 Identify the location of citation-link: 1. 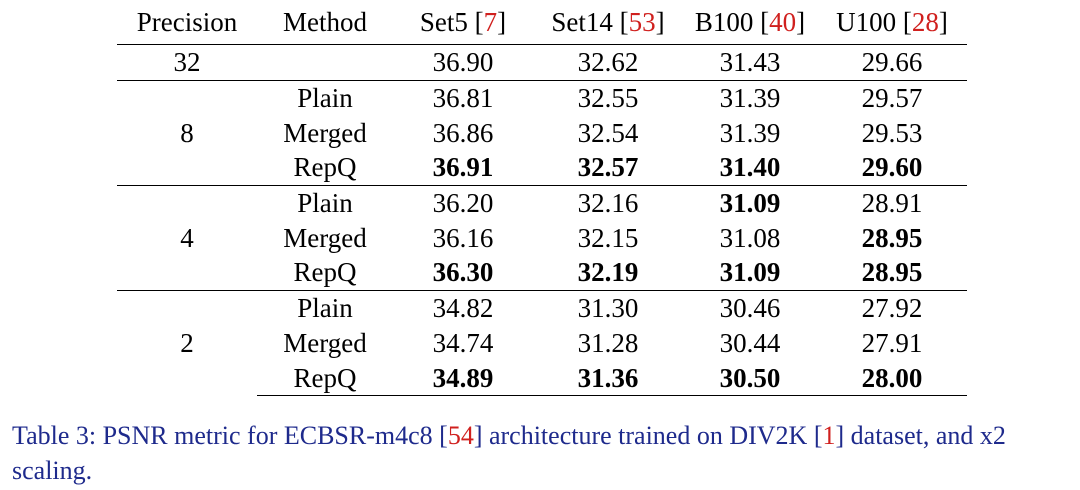
(829, 435).